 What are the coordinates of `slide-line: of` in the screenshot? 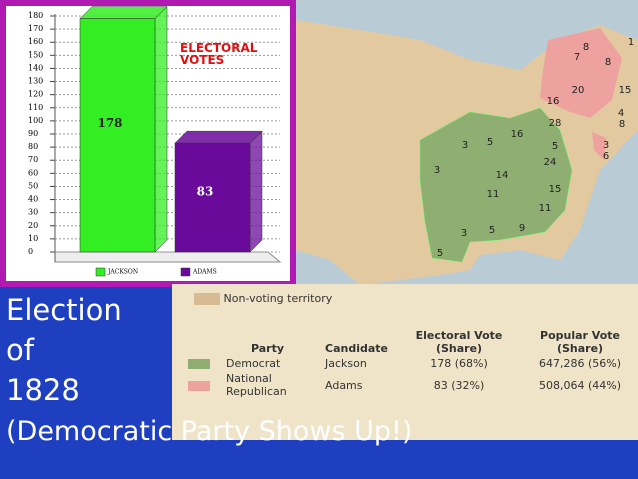 It's located at (20, 350).